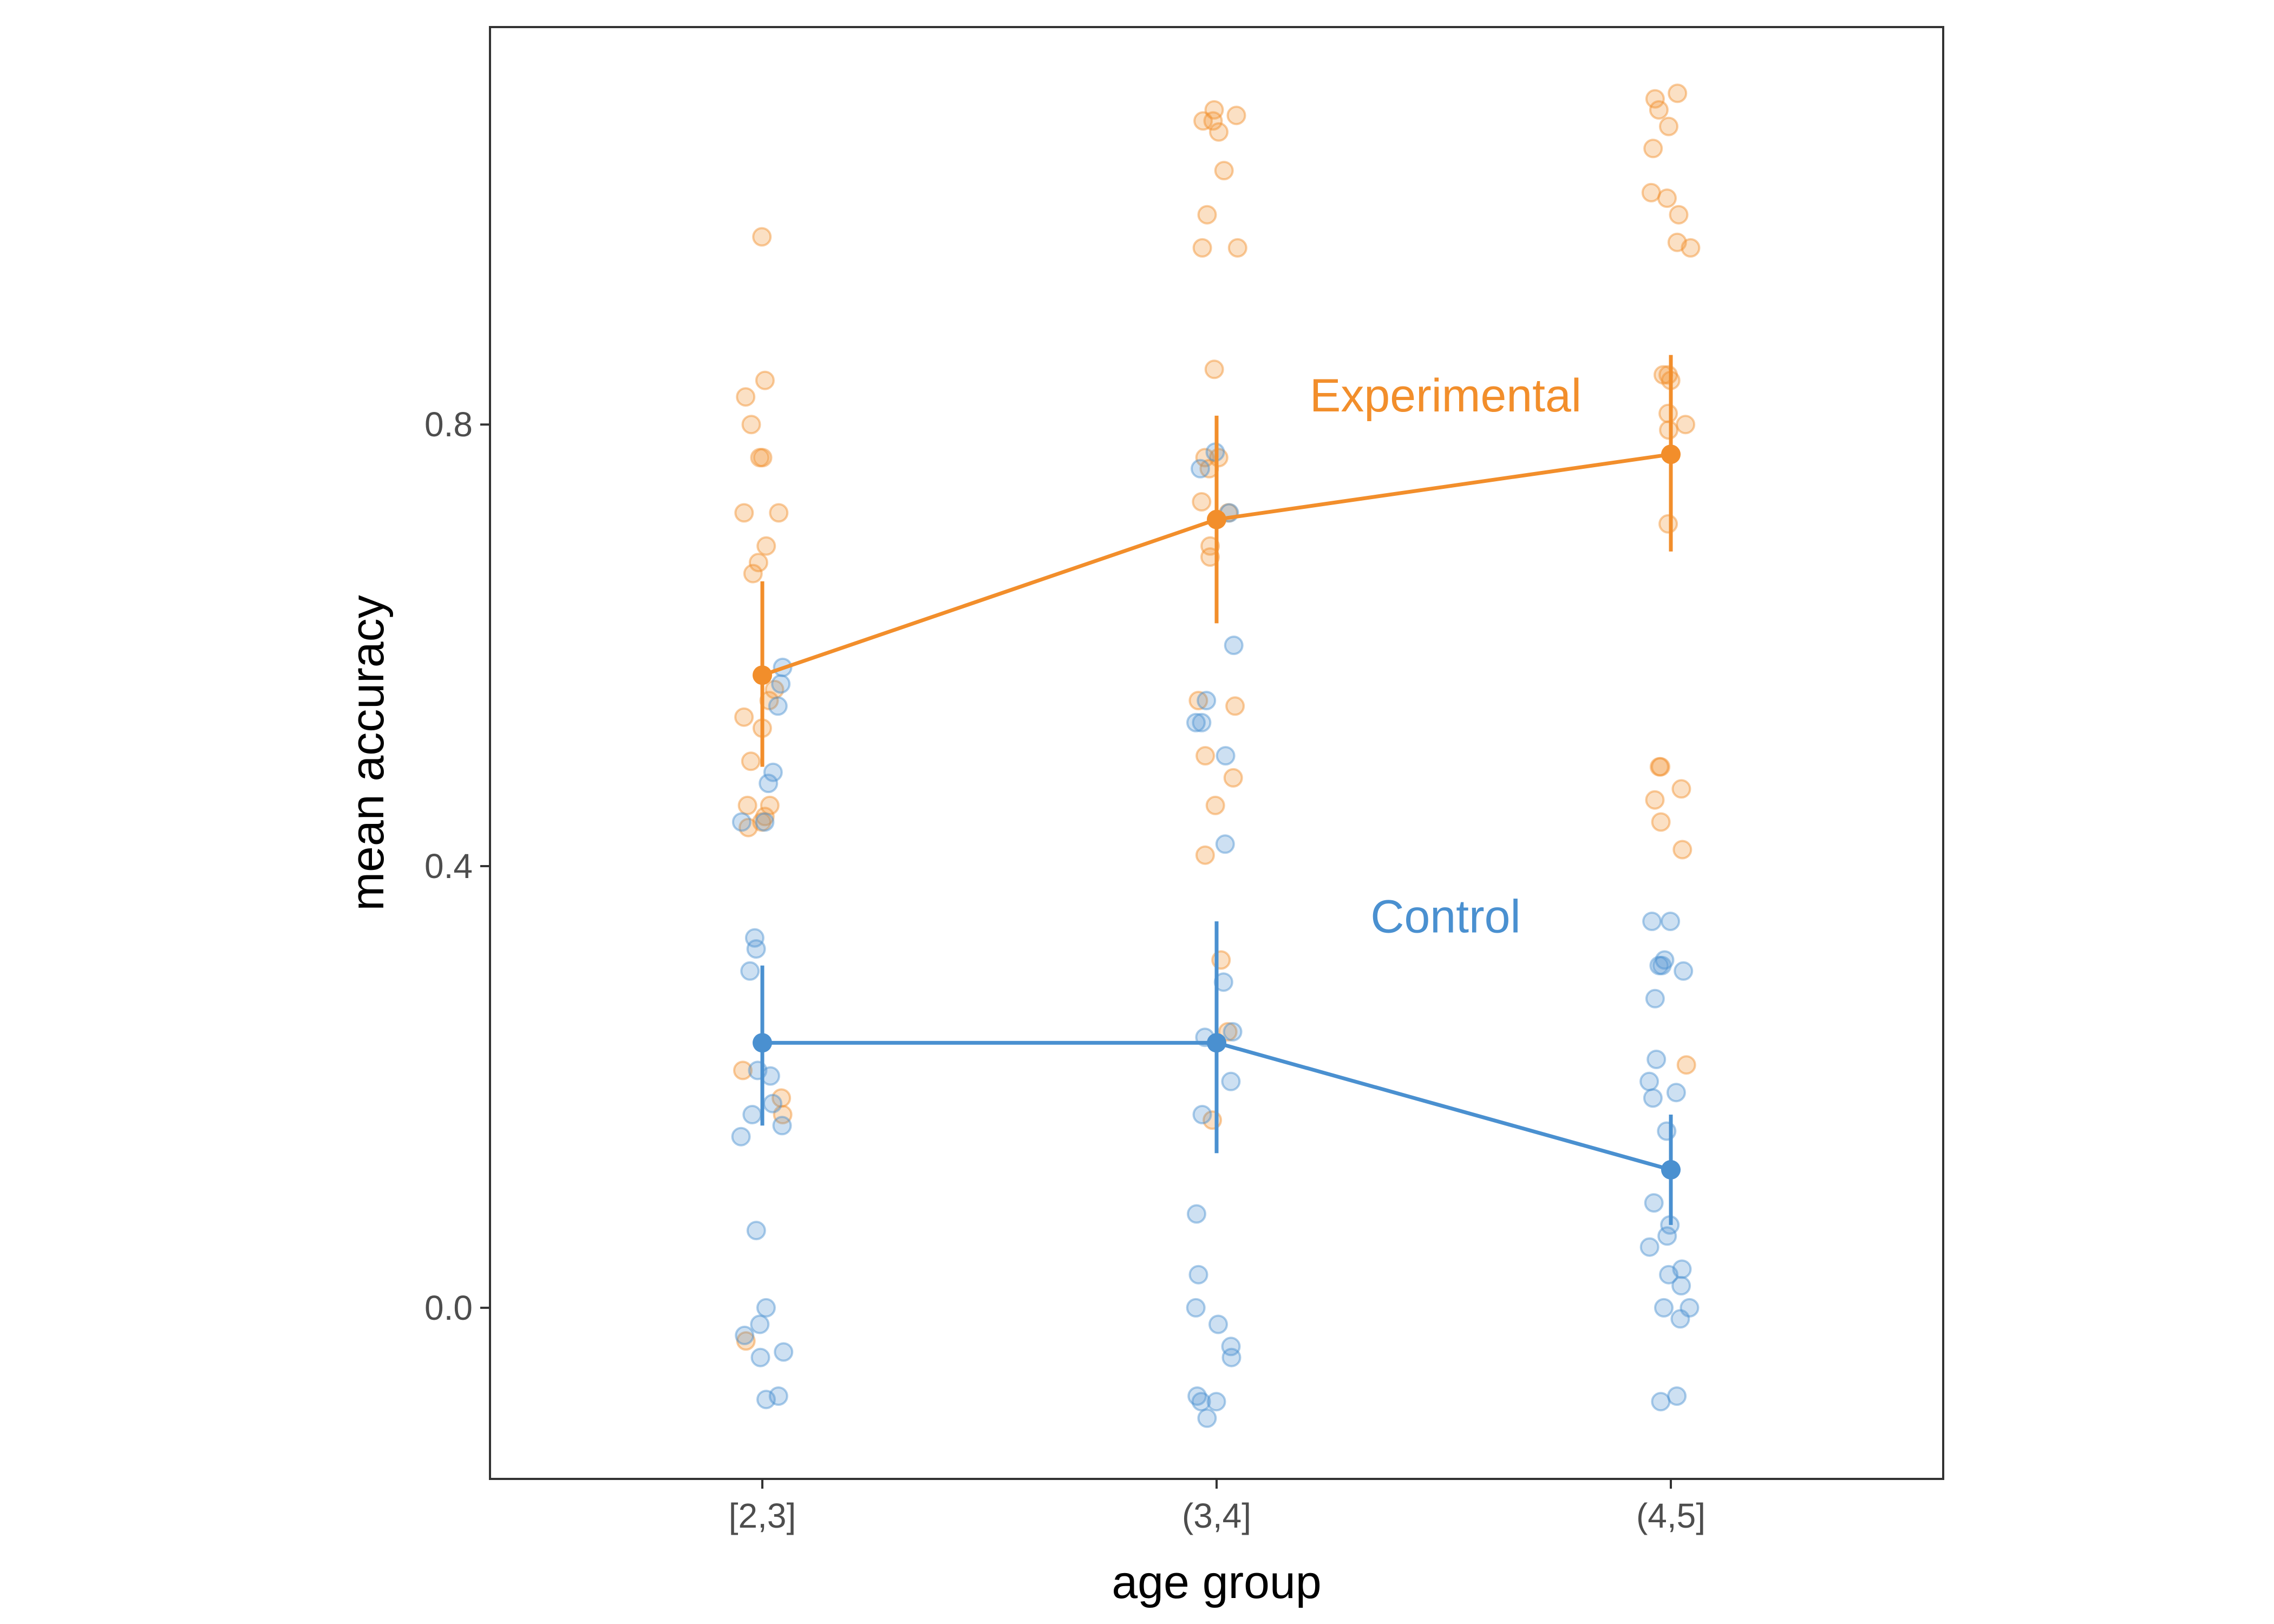 This screenshot has width=2274, height=1624. Describe the element at coordinates (1216, 1582) in the screenshot. I see `x-axis-title: age group` at that location.